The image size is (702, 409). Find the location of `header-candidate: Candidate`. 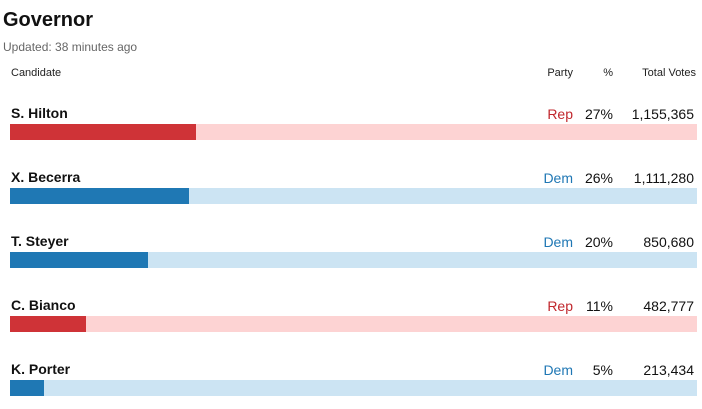

header-candidate: Candidate is located at coordinates (36, 73).